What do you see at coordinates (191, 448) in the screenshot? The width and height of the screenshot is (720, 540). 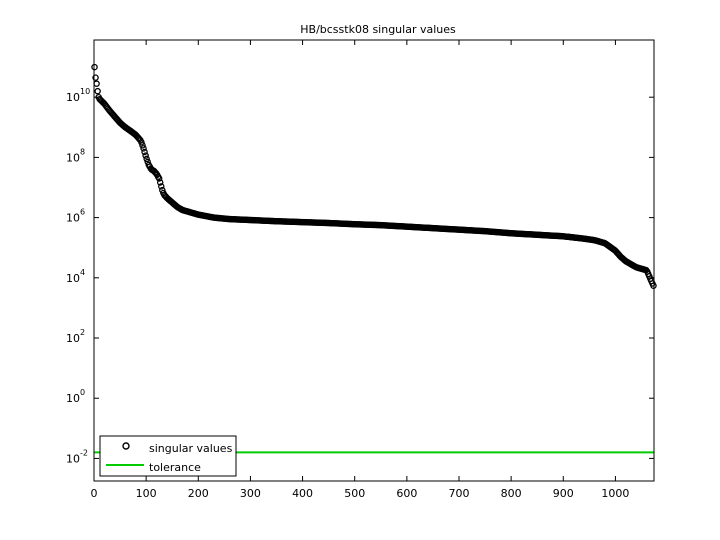 I see `legend-label-singular-values: singular values` at bounding box center [191, 448].